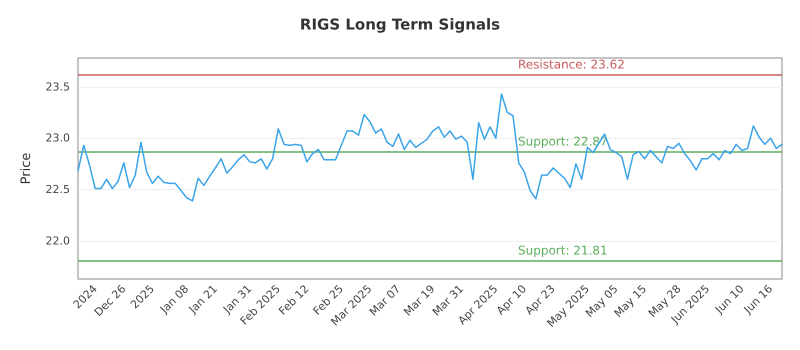  Describe the element at coordinates (58, 87) in the screenshot. I see `y-tick-label: 23.5` at that location.